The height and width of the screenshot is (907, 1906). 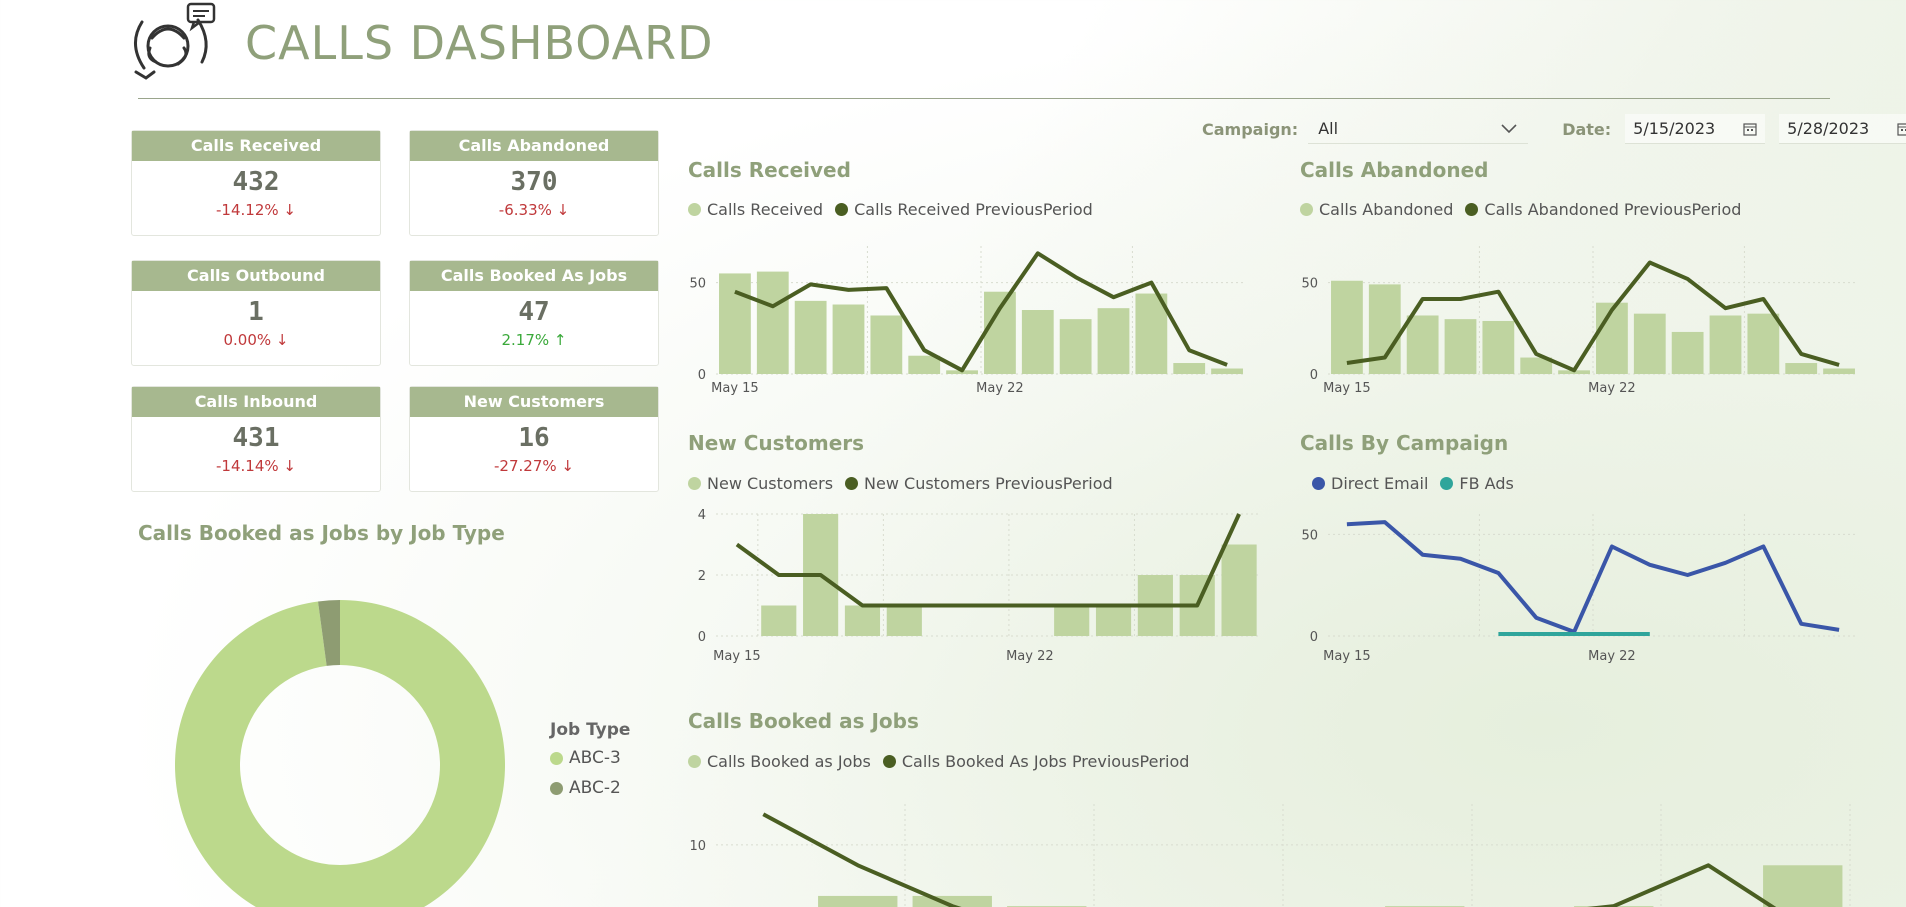 What do you see at coordinates (973, 209) in the screenshot?
I see `legend-label: Calls Received PreviousPeriod` at bounding box center [973, 209].